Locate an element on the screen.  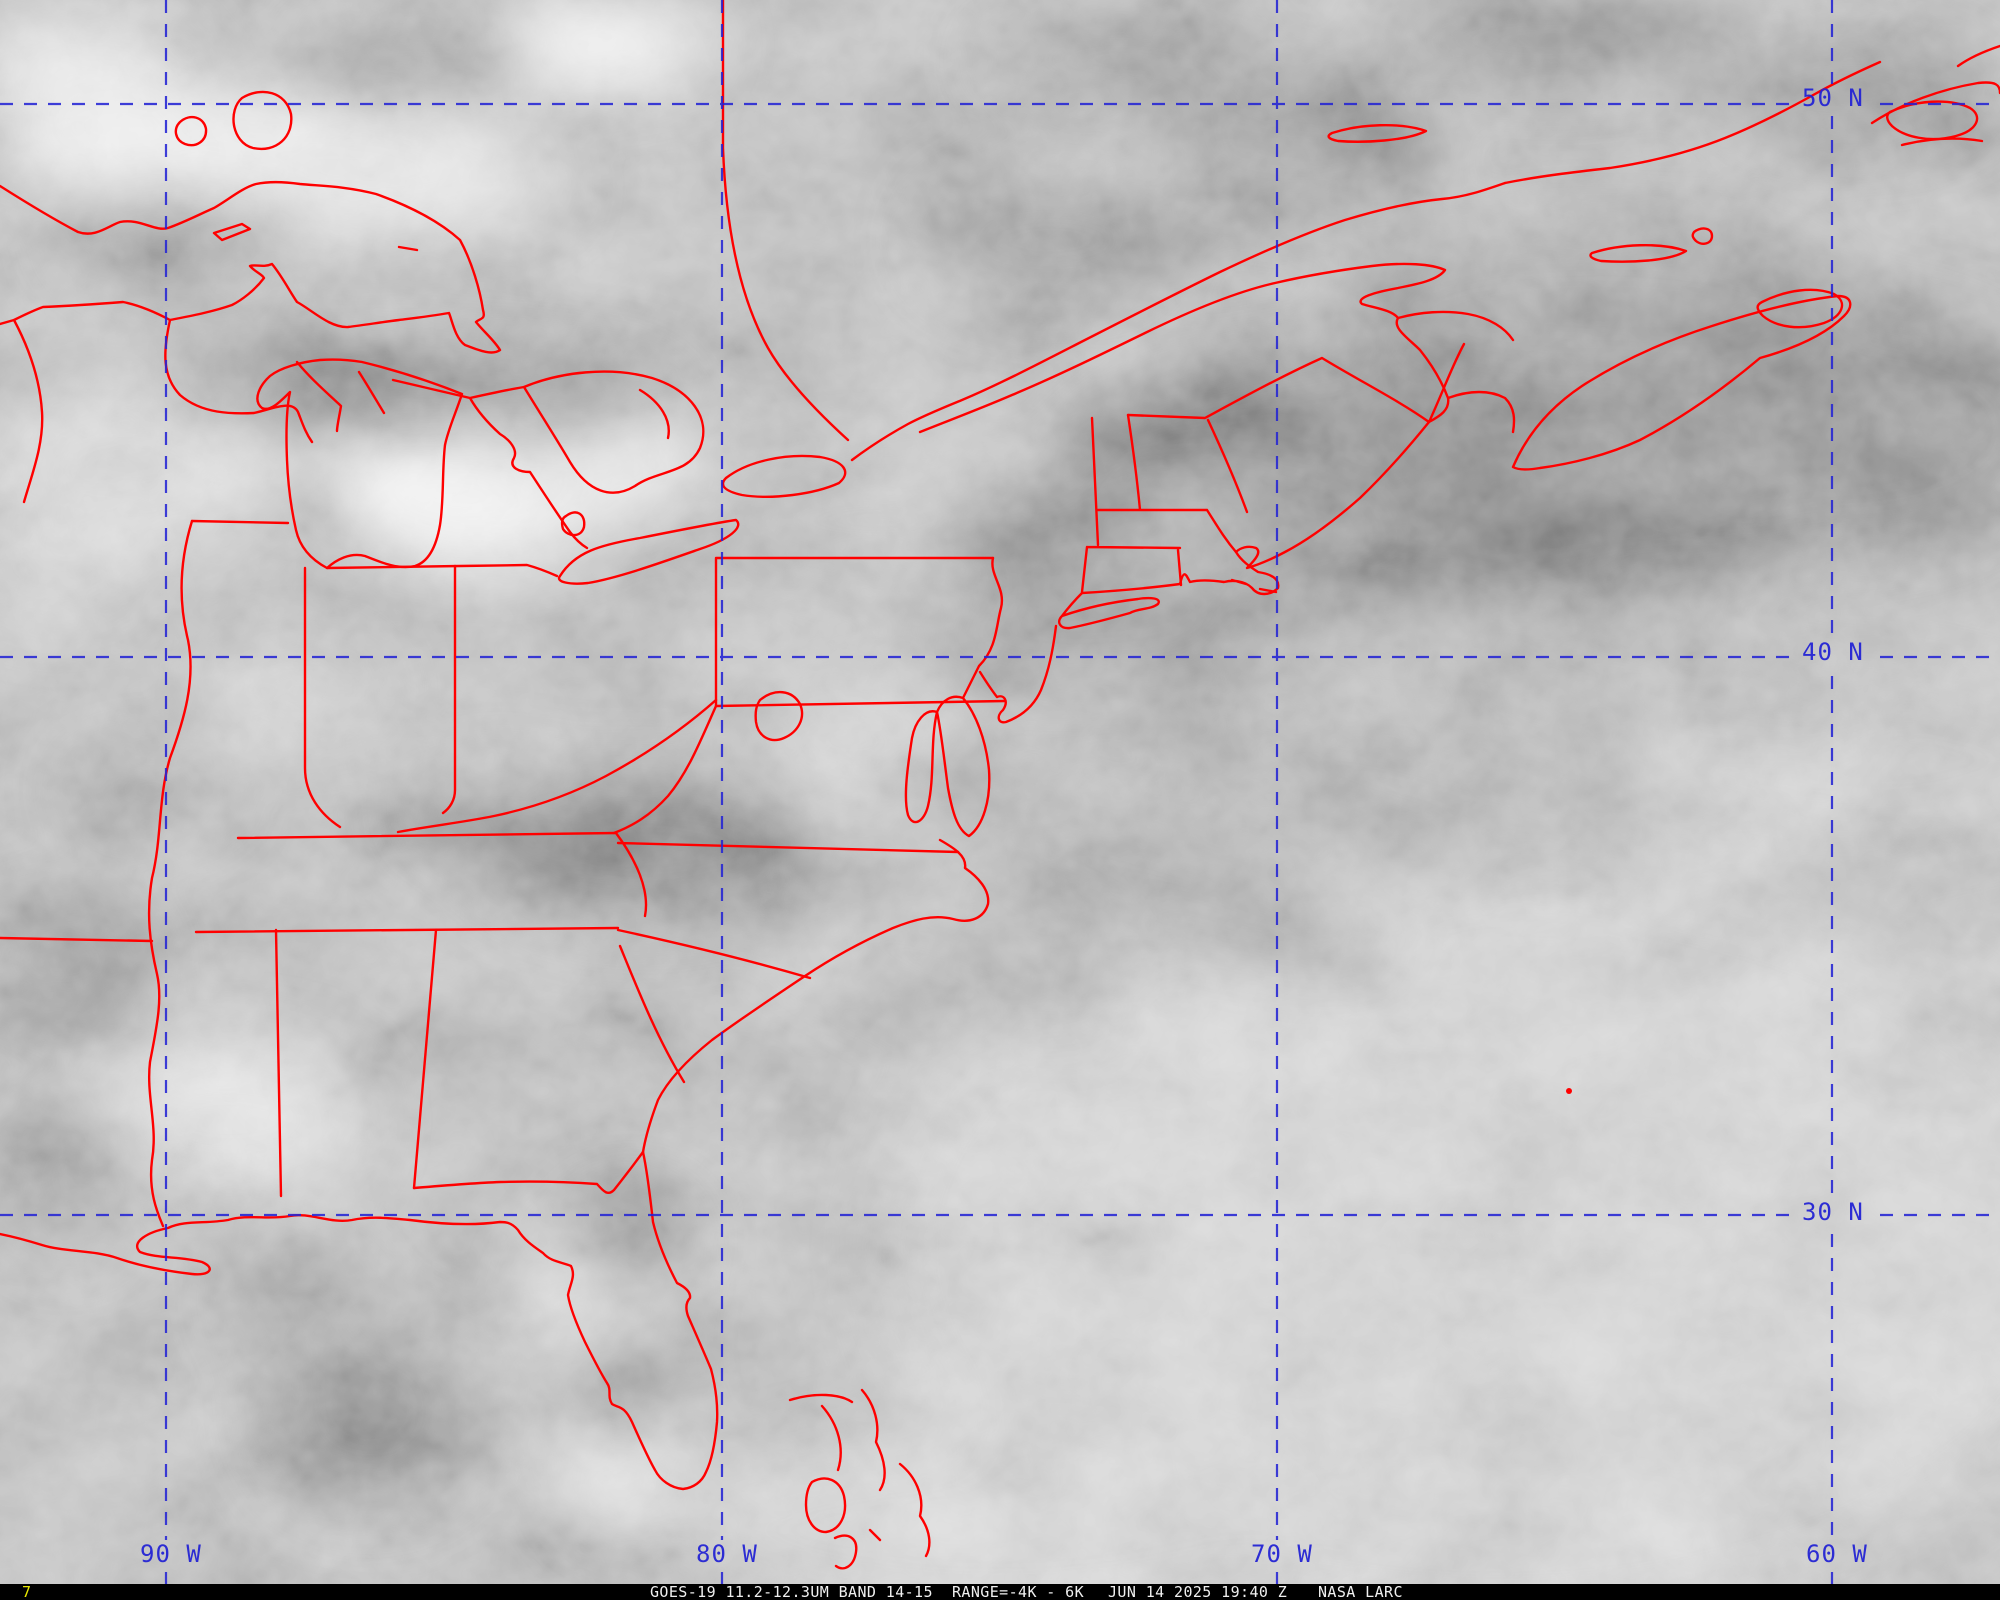
border-florida-gulf-coast is located at coordinates (359, 1320).